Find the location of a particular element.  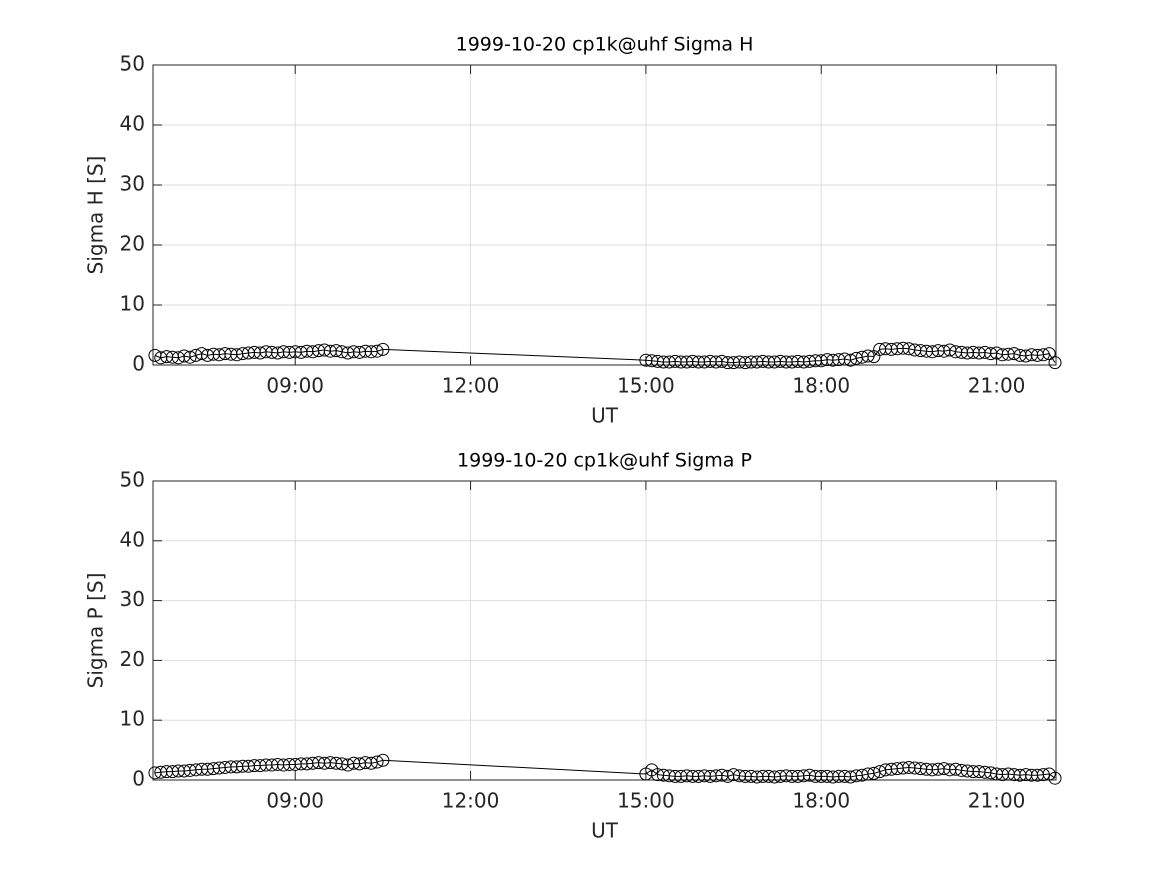

chart-title: 1999-10-20 cp1k@uhf Sigma H is located at coordinates (605, 45).